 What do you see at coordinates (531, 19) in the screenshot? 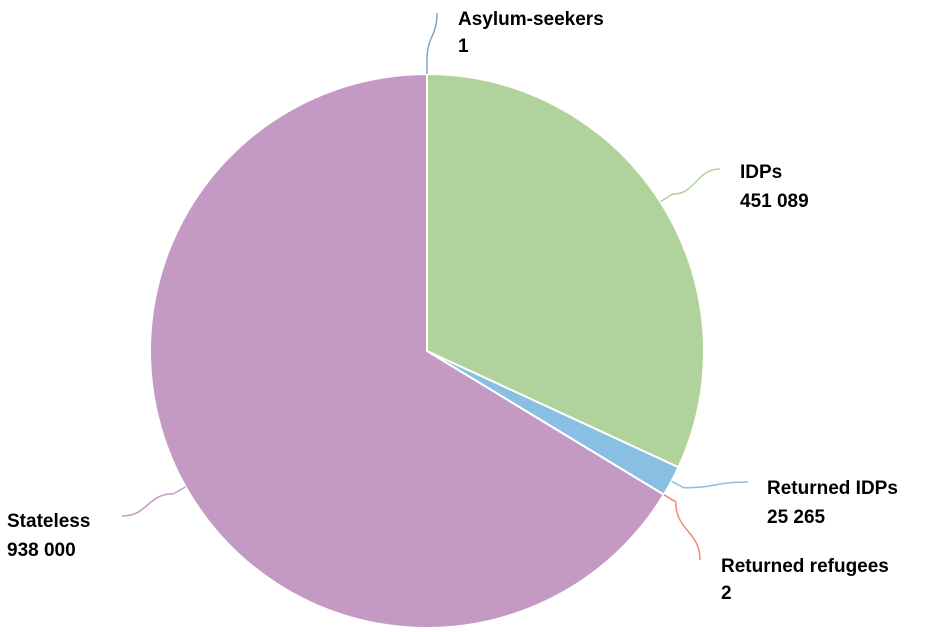
I see `slice-label-name: Asylum-seekers` at bounding box center [531, 19].